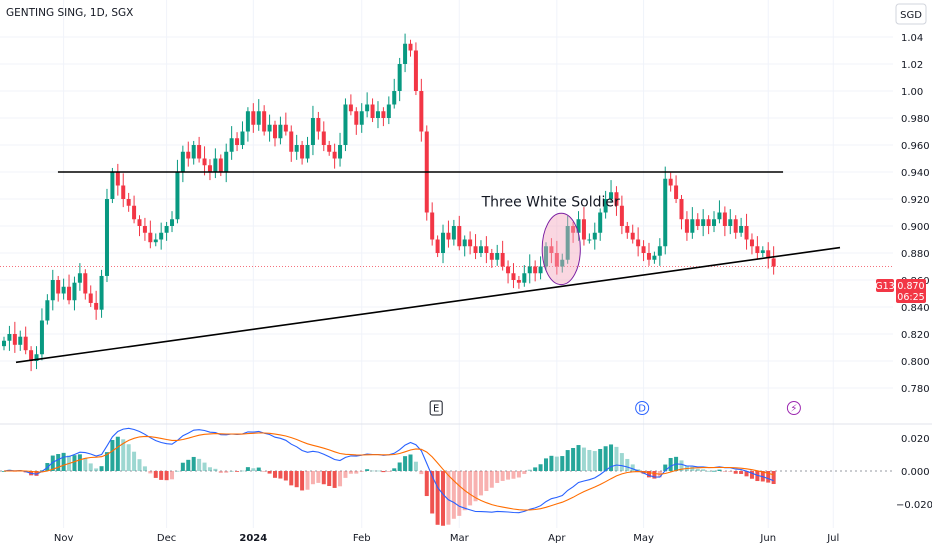 Image resolution: width=932 pixels, height=550 pixels. What do you see at coordinates (915, 146) in the screenshot?
I see `price-tick-label: 0.960` at bounding box center [915, 146].